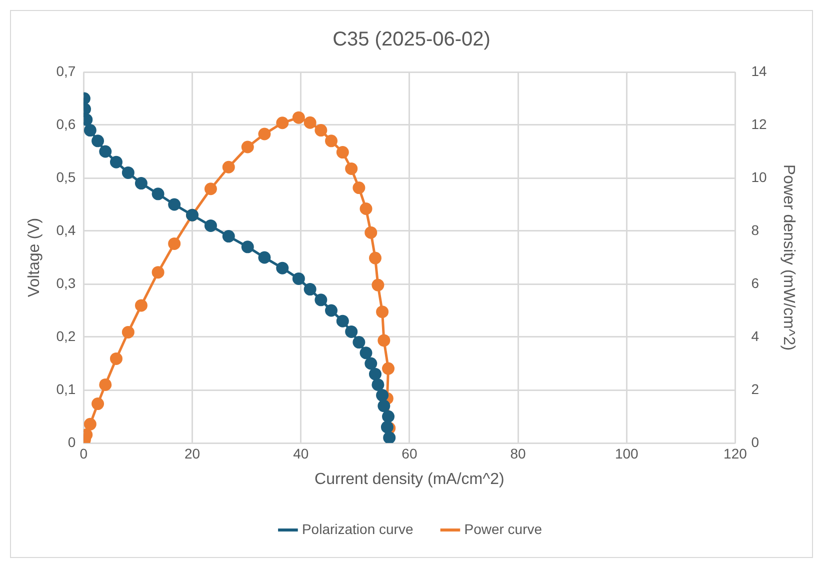  I want to click on y2-tick-label: 2, so click(755, 388).